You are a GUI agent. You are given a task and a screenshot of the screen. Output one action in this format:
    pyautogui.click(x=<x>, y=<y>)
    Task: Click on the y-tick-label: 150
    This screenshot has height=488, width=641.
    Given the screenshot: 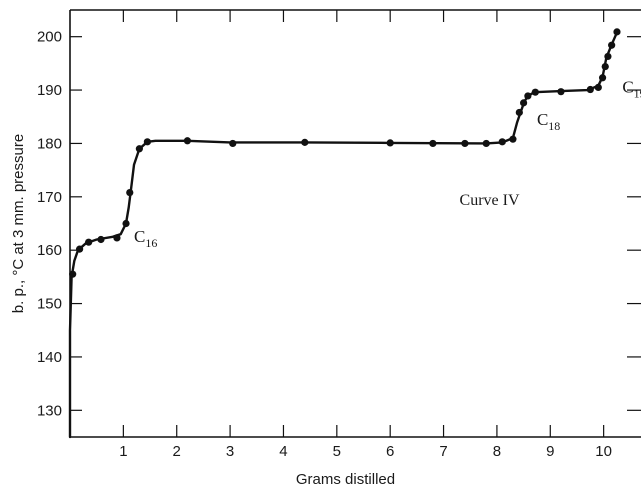 What is the action you would take?
    pyautogui.click(x=49, y=304)
    